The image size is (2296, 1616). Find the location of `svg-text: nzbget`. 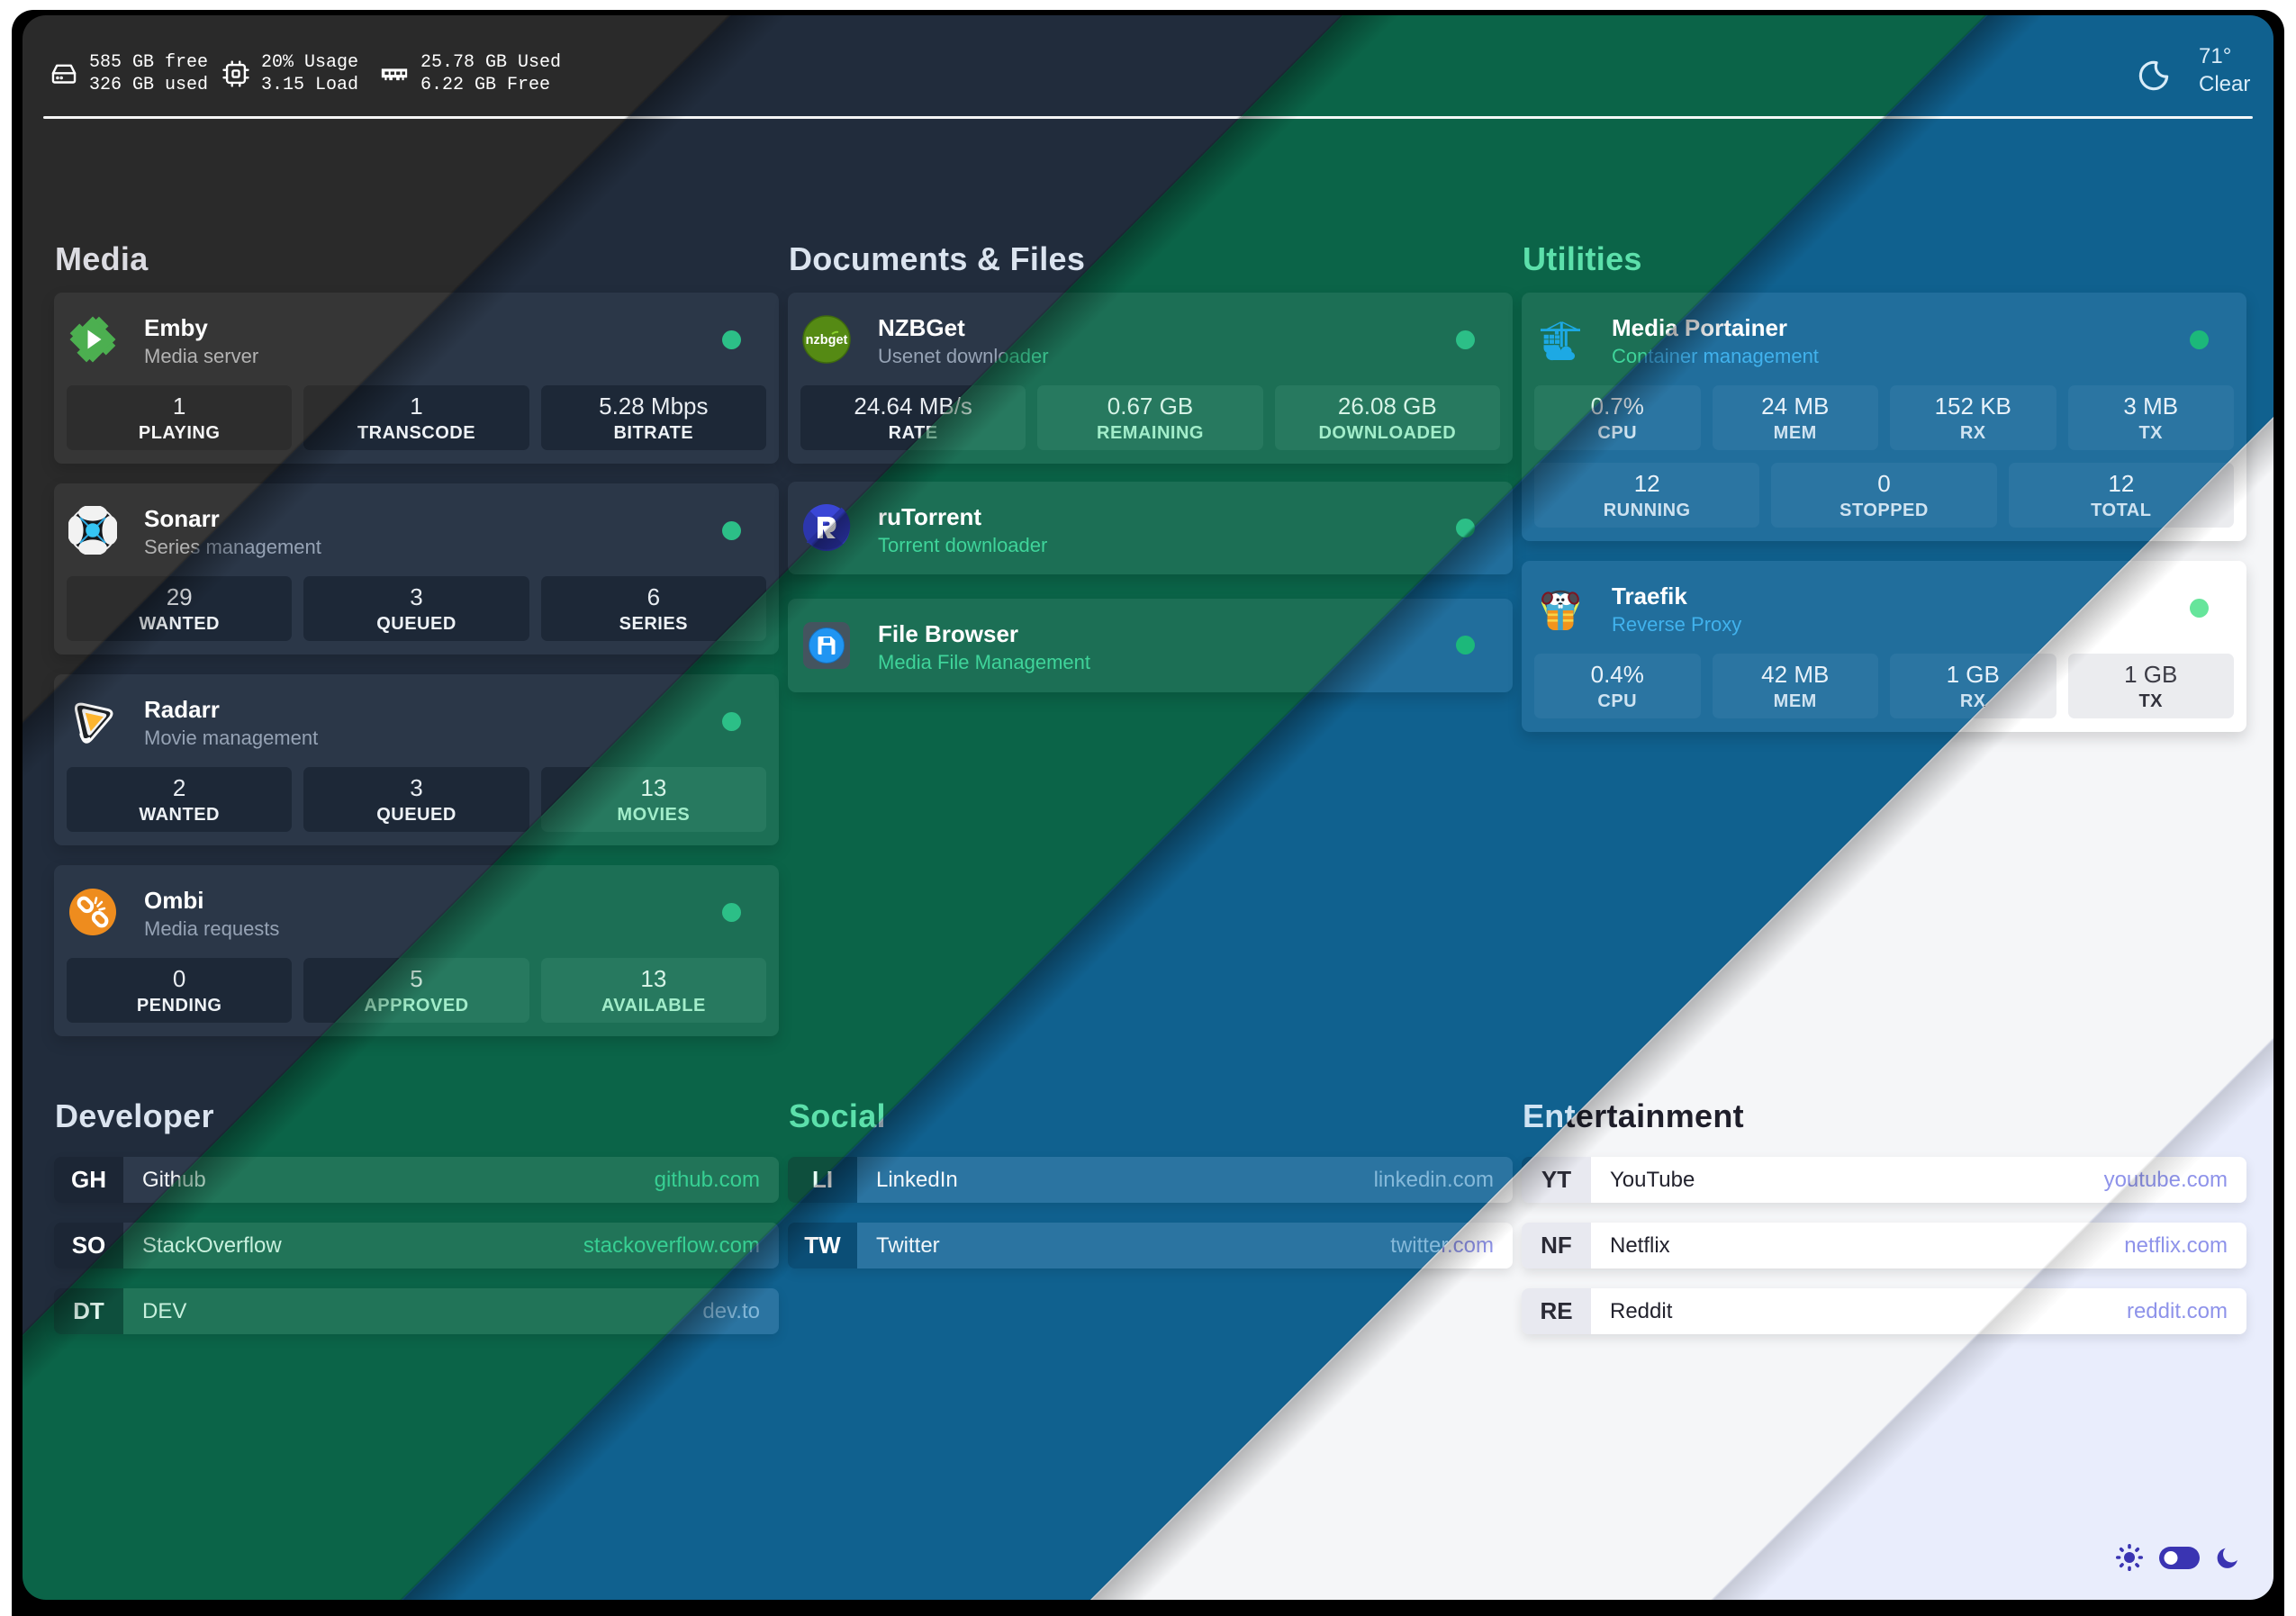

svg-text: nzbget is located at coordinates (827, 340).